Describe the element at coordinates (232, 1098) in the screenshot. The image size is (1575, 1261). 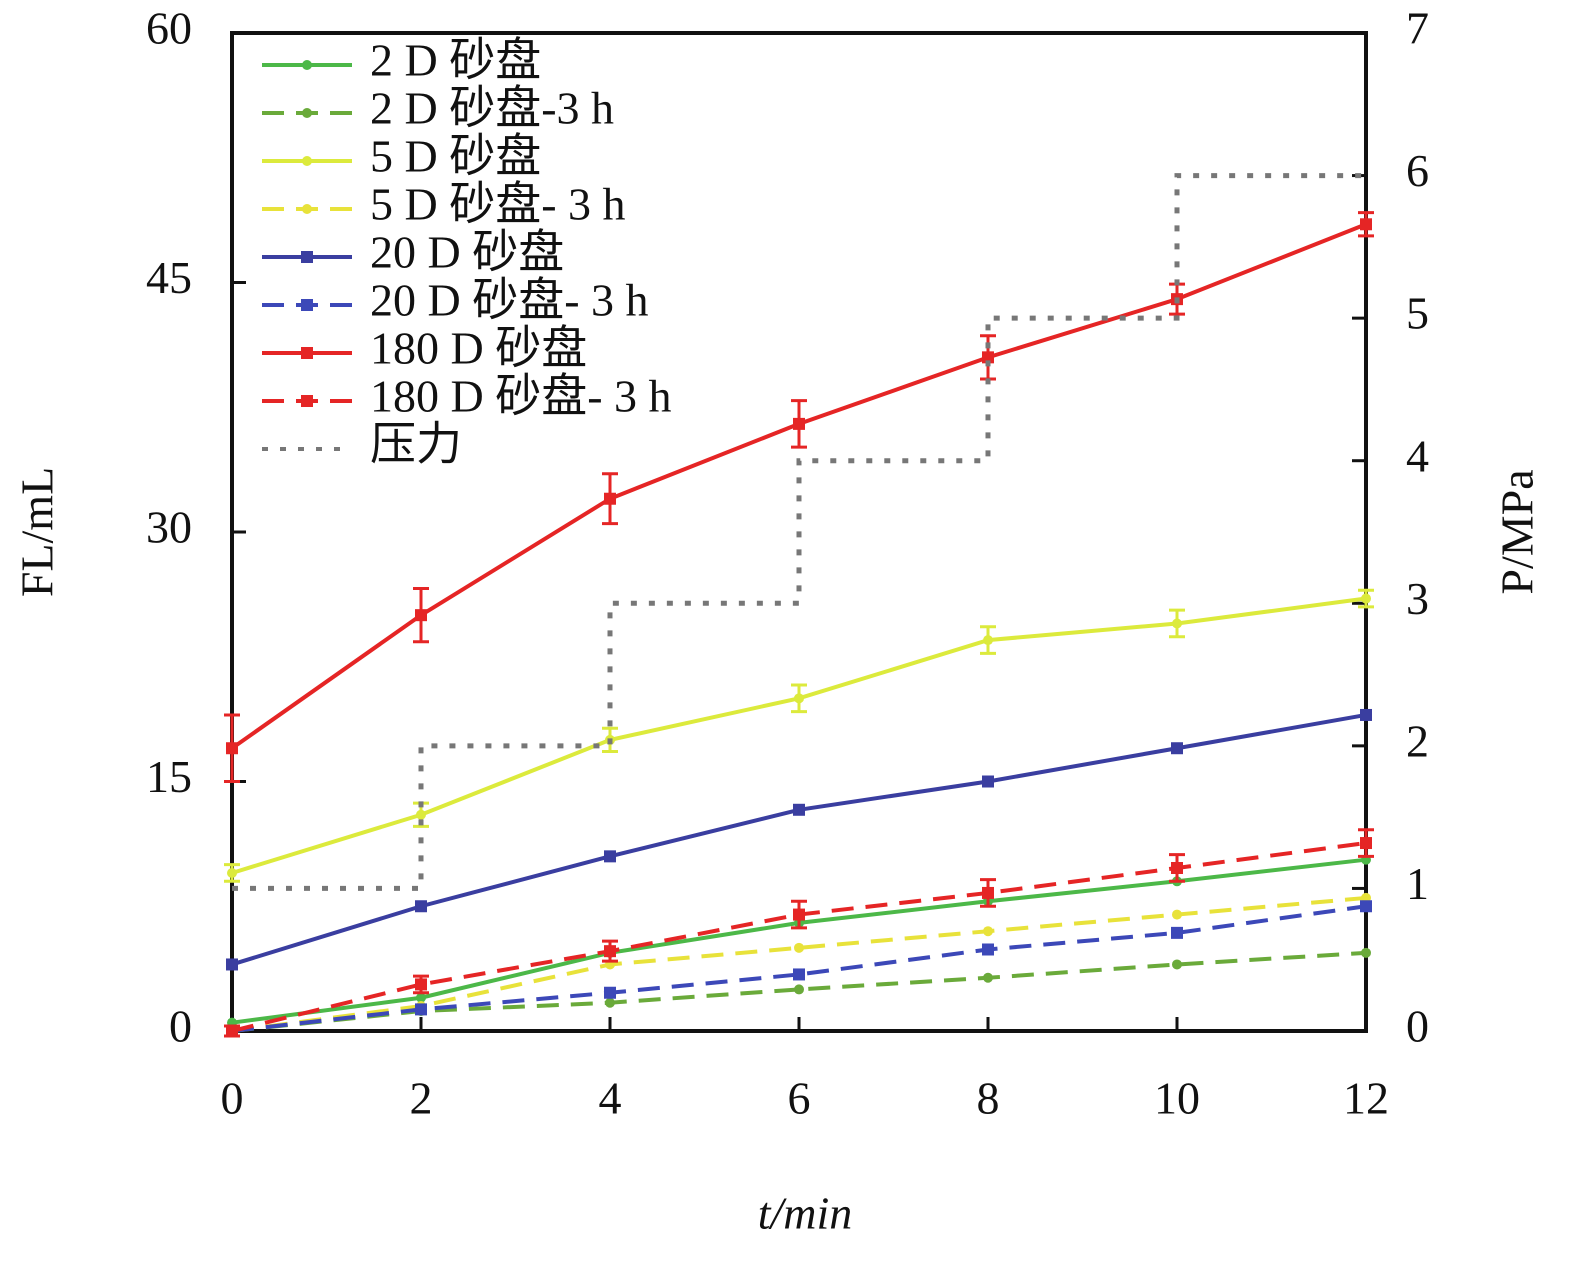
I see `x-tick-label: 0` at that location.